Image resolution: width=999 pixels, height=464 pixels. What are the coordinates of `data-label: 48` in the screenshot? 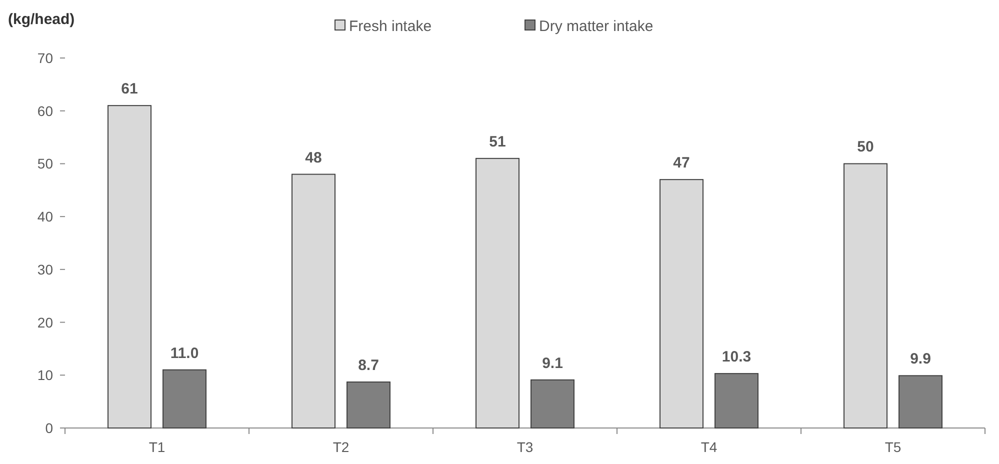 It's located at (313, 157).